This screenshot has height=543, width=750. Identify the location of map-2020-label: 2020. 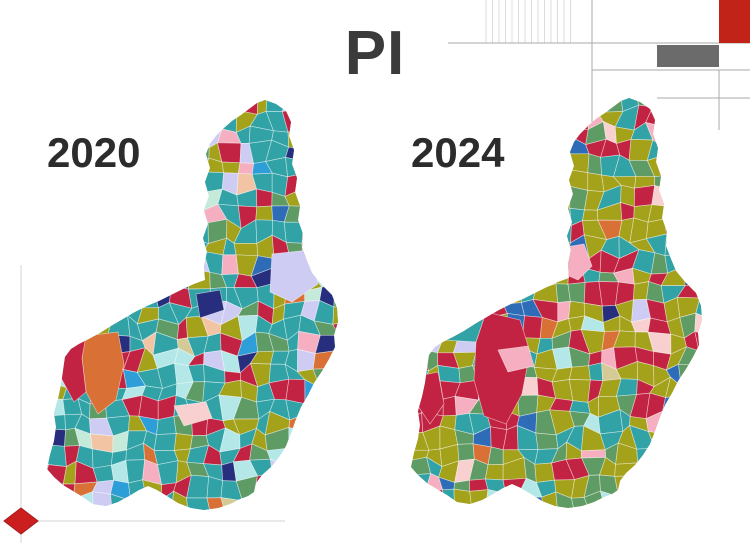
(94, 152).